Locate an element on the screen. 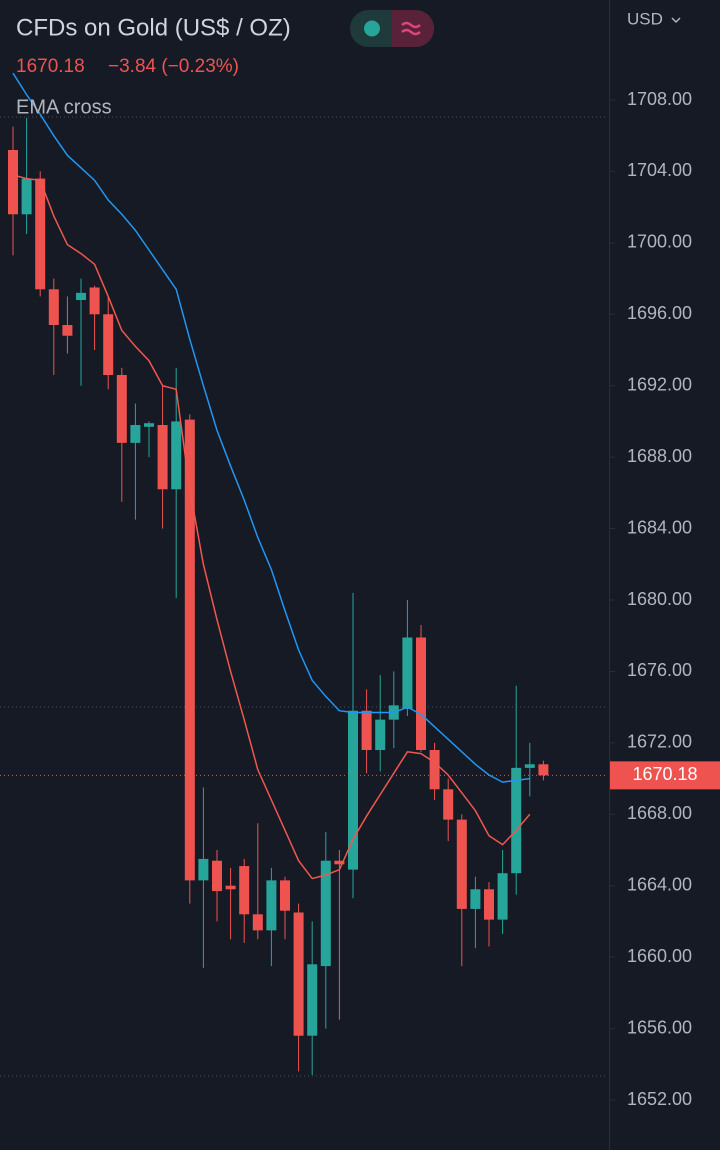  chart-title: CFDs on Gold (US$ / OZ) is located at coordinates (153, 27).